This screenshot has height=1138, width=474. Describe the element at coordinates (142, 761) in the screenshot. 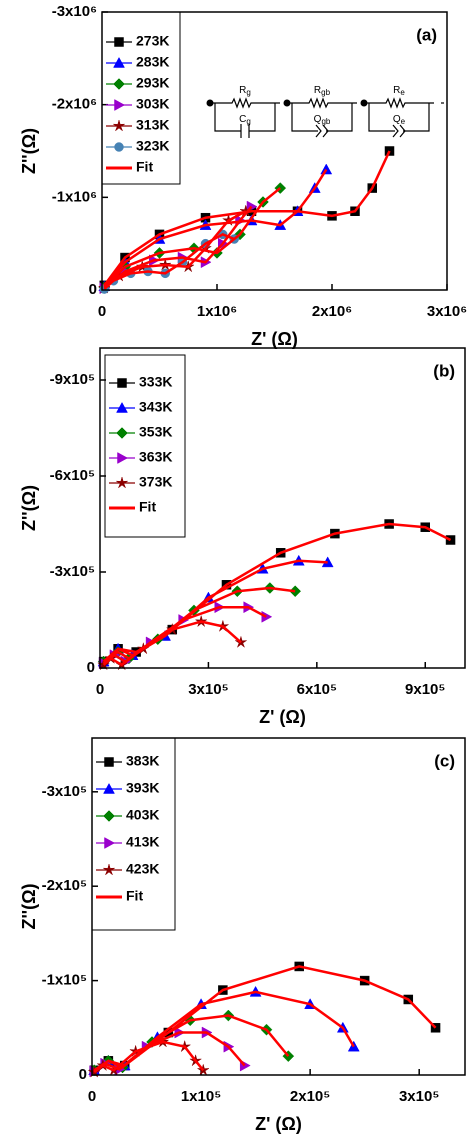

I see `legend-label: 383K` at that location.